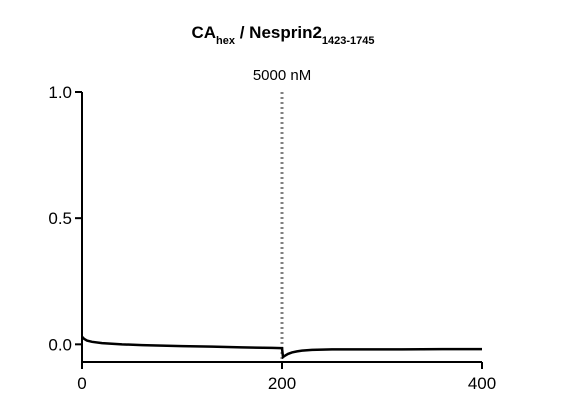  What do you see at coordinates (60, 344) in the screenshot?
I see `y-tick-label: 0.0` at bounding box center [60, 344].